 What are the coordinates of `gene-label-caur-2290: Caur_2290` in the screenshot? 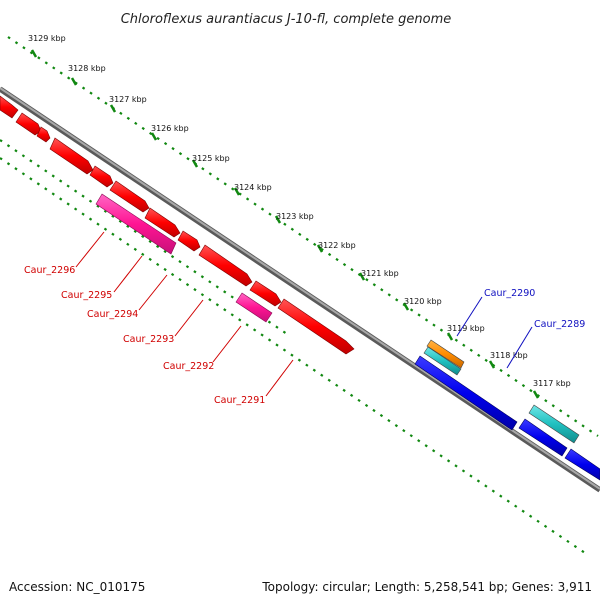 It's located at (509, 293).